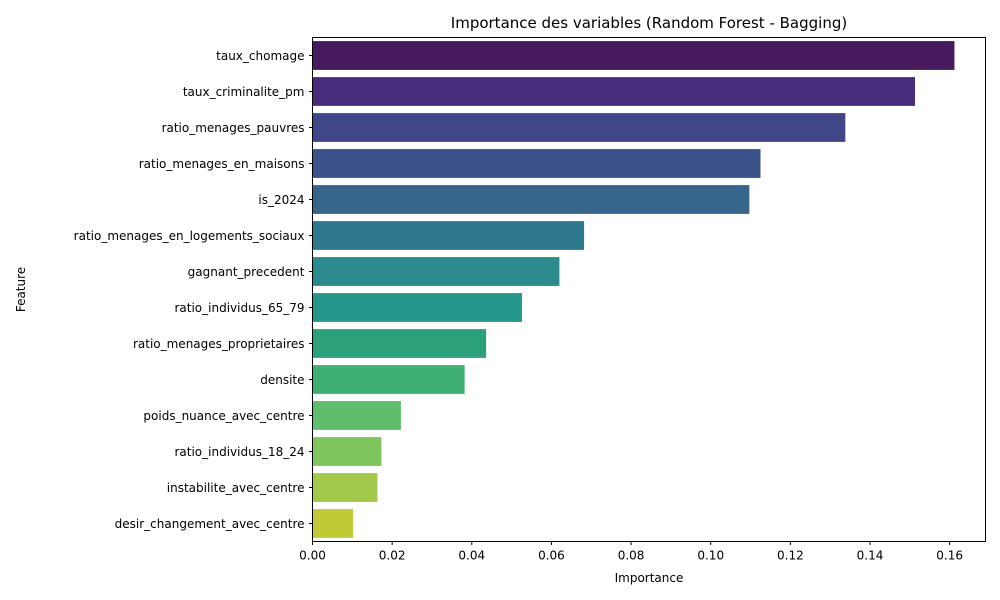  Describe the element at coordinates (210, 524) in the screenshot. I see `y-tick-label: desir_changement_avec_centre` at that location.